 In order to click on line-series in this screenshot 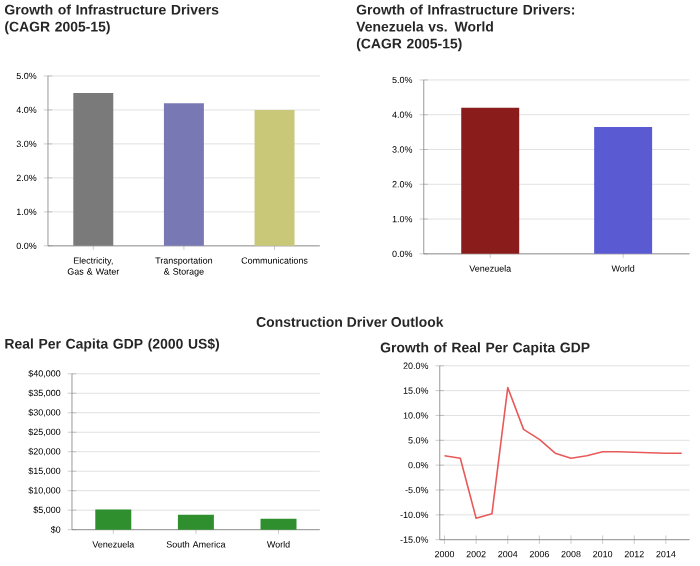, I will do `click(563, 453)`.